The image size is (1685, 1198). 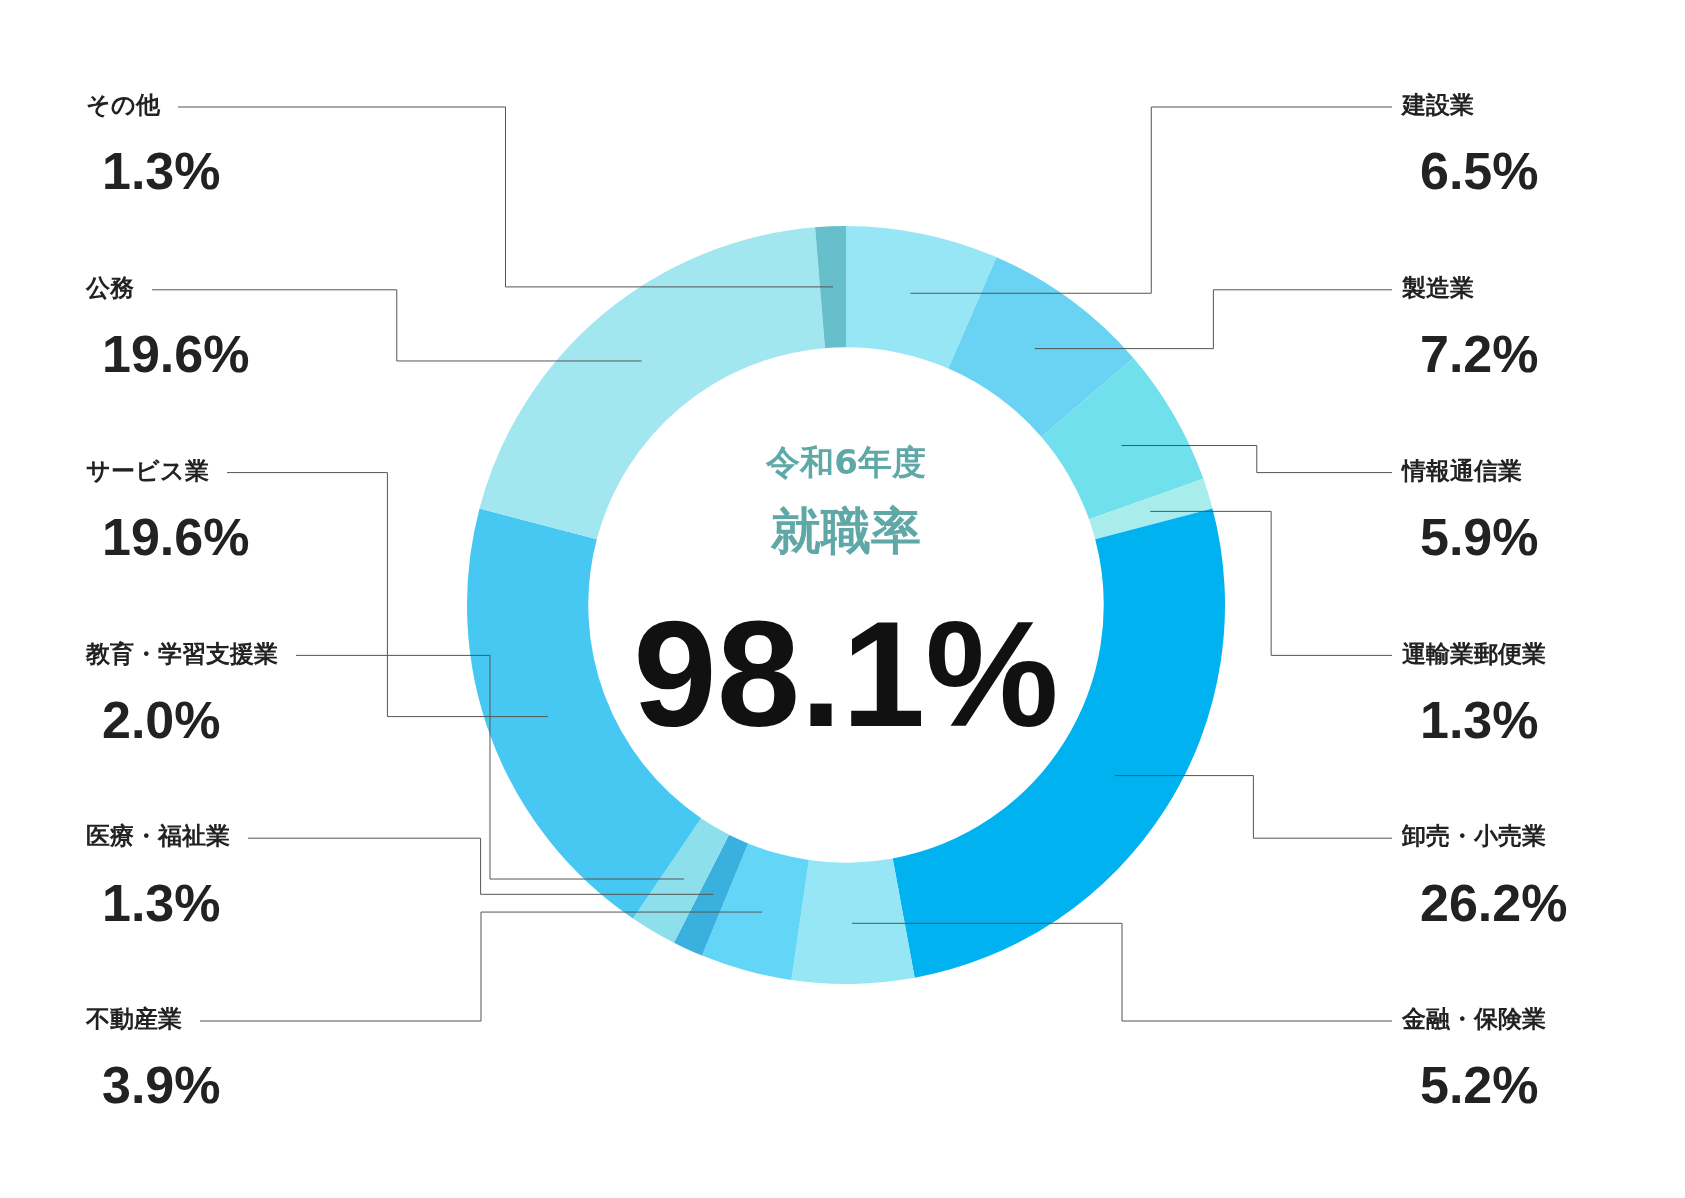 What do you see at coordinates (846, 674) in the screenshot?
I see `text: 98.1%` at bounding box center [846, 674].